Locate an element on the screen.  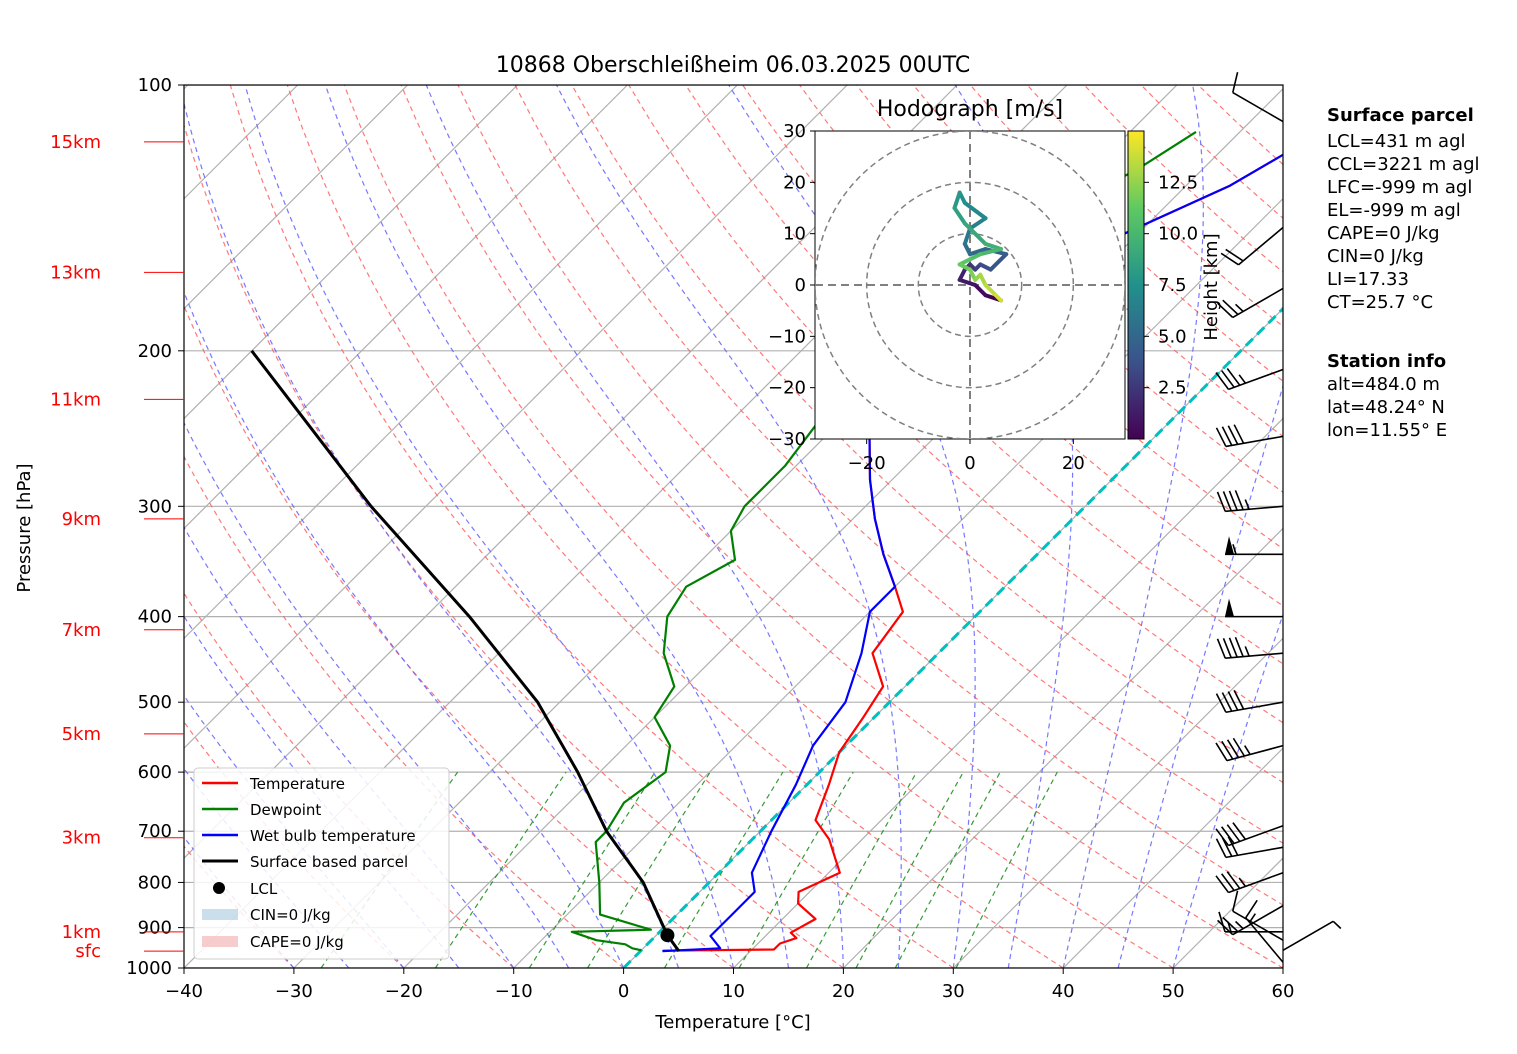
surface-parcel-line: CIN=0 J/kg is located at coordinates (1375, 256).